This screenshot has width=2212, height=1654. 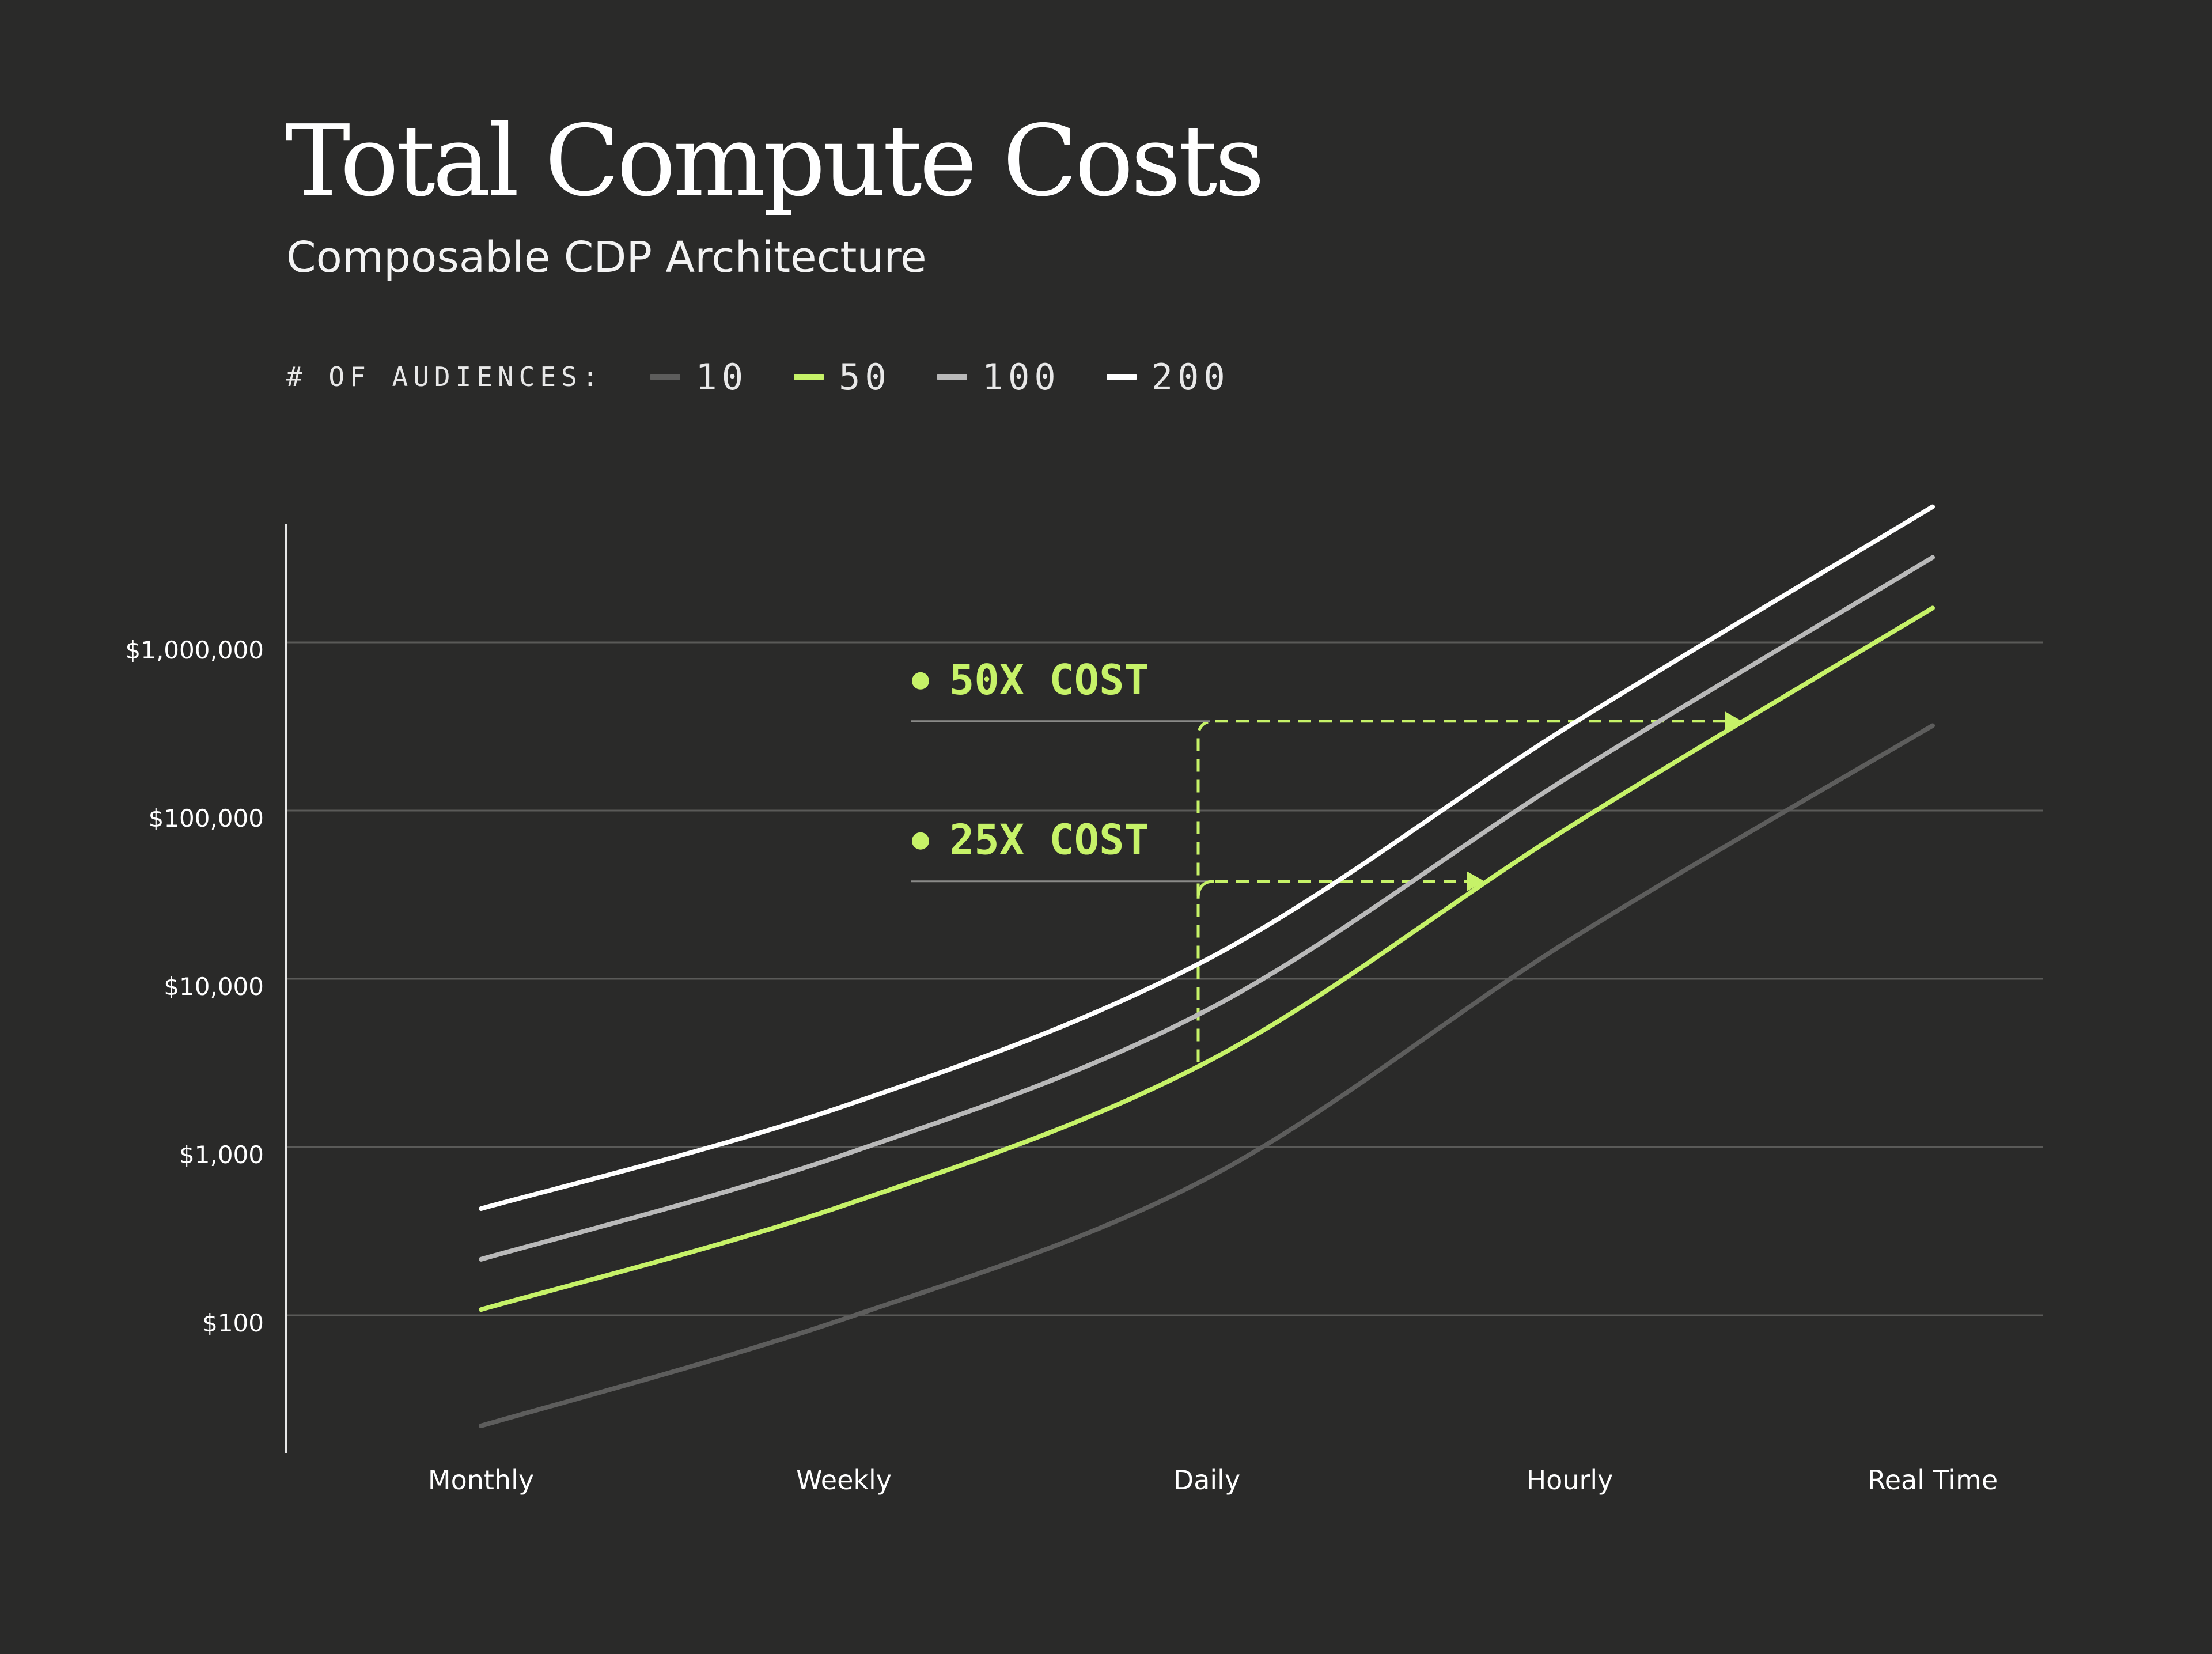 I want to click on legend-label-200: 200, so click(x=1190, y=376).